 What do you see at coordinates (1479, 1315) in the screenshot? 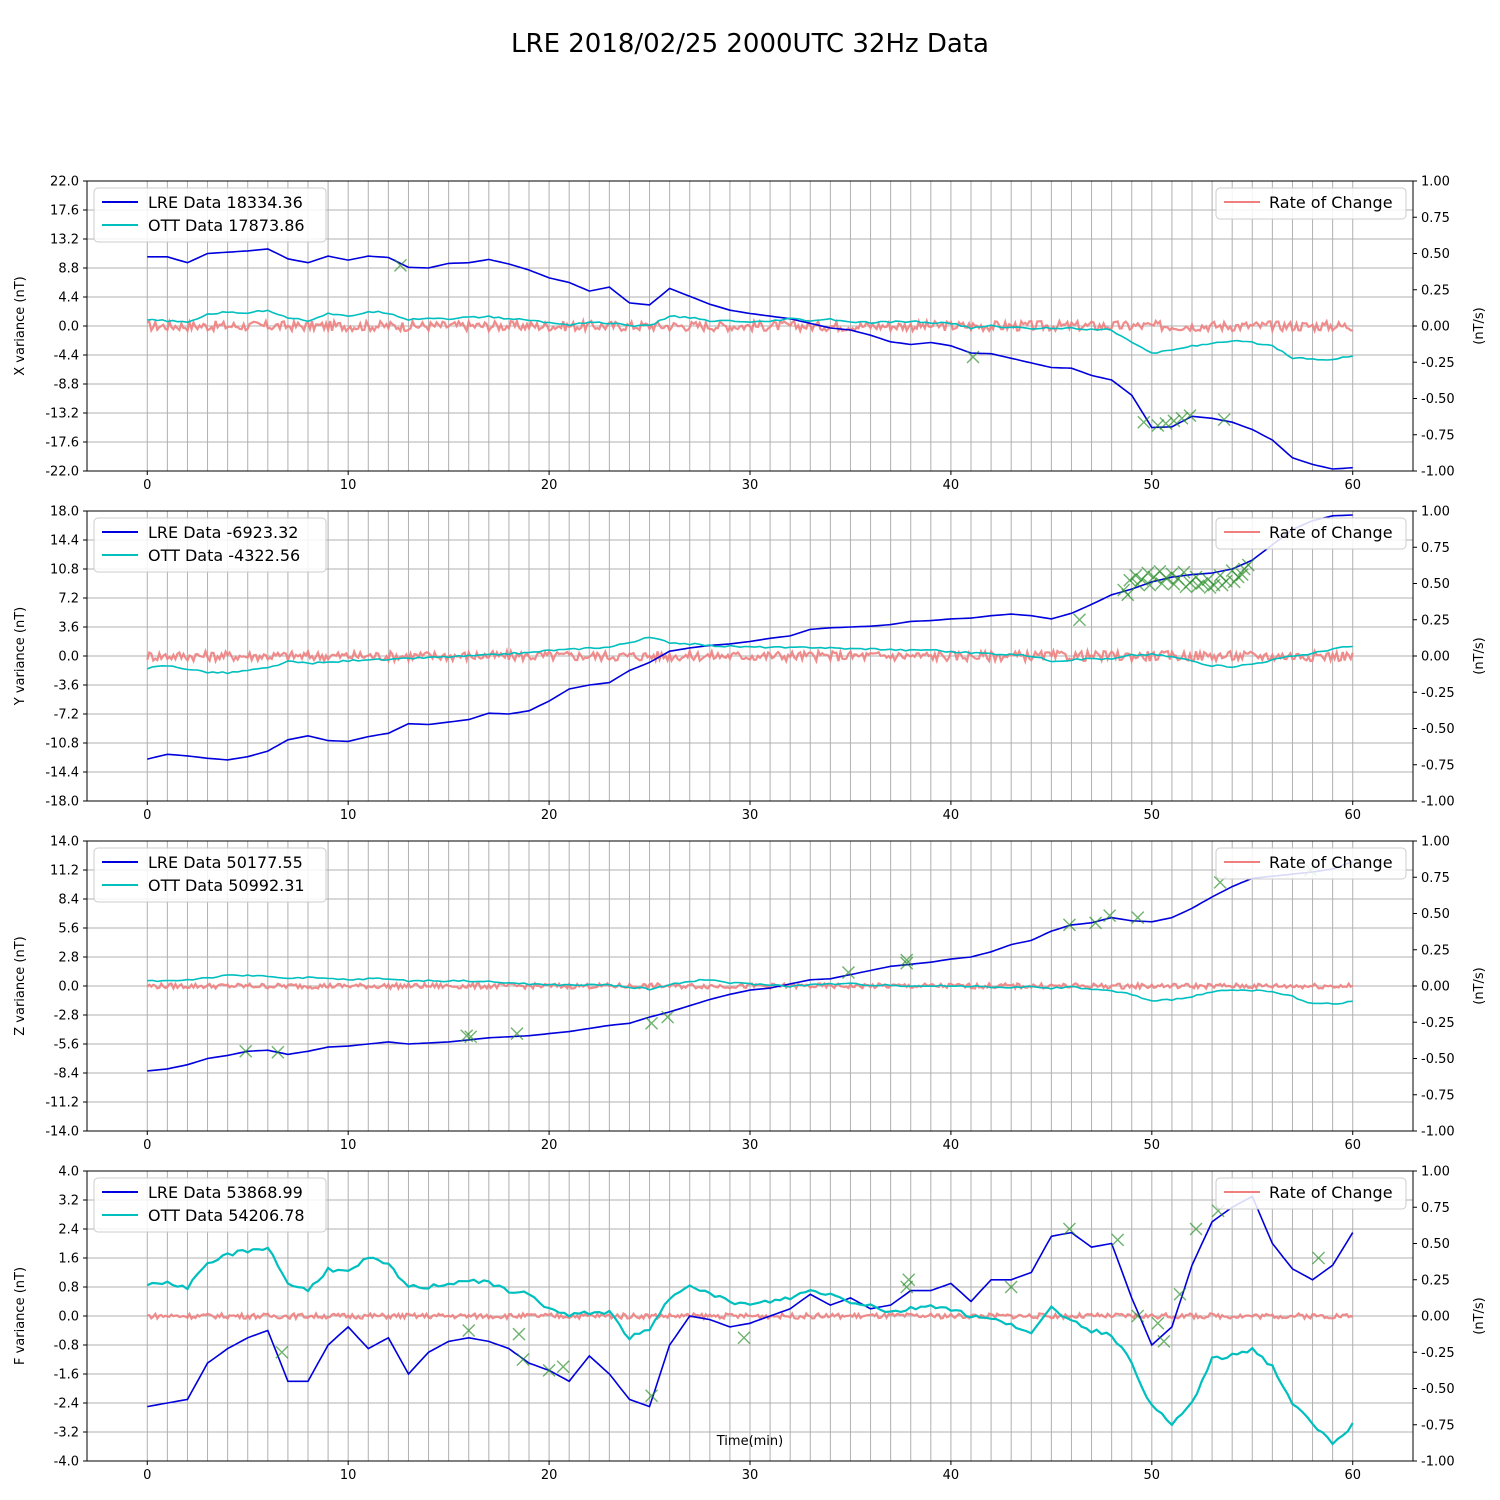
I see `y2-axis-label: (nT/s)` at bounding box center [1479, 1315].